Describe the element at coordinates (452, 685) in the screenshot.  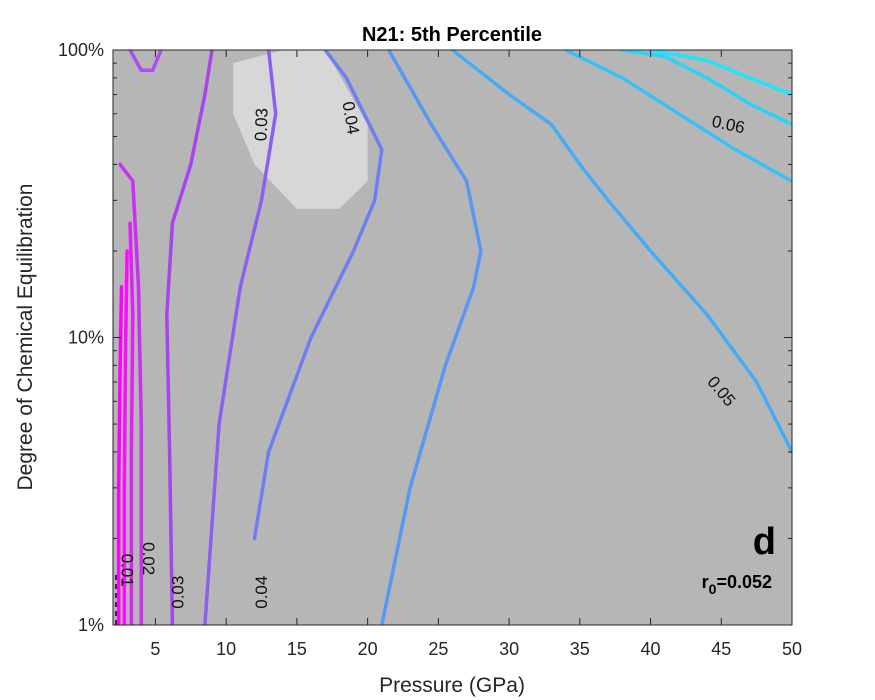
I see `x-axis-label: Pressure (GPa)` at that location.